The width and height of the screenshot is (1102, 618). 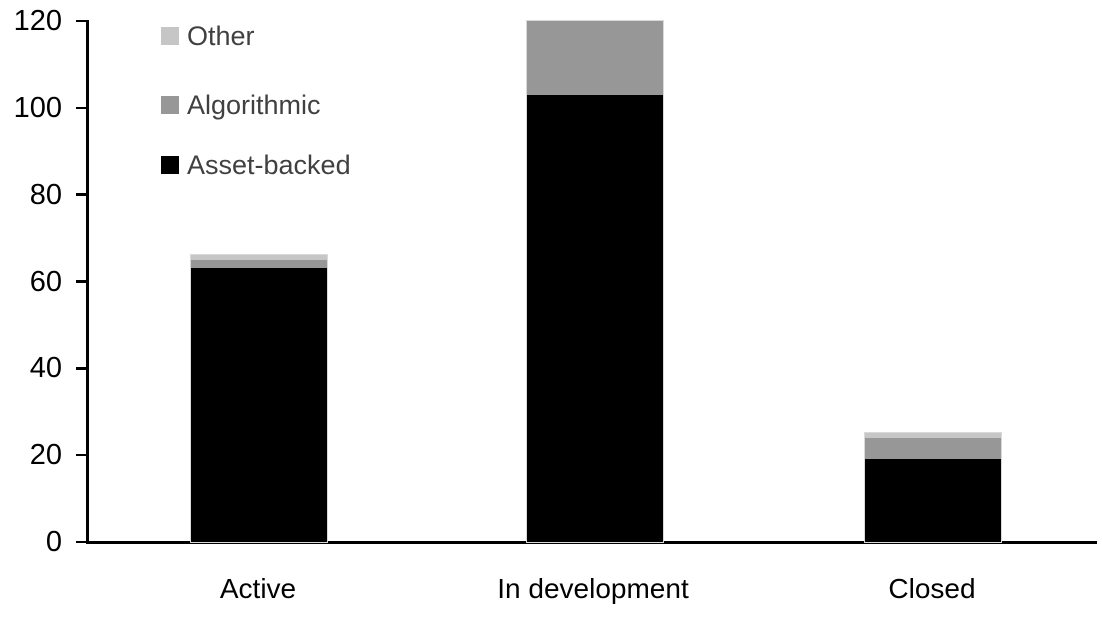 I want to click on legend-label-algorithmic: Algorithmic, so click(x=254, y=105).